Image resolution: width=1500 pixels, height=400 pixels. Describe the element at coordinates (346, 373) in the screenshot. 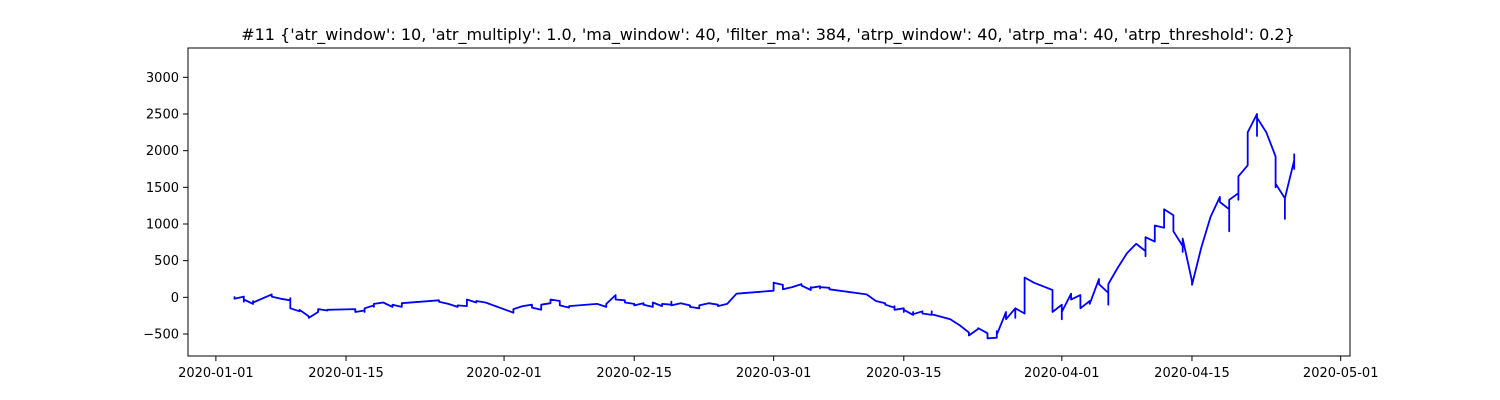

I see `x-tick-label: 2020-01-15` at that location.